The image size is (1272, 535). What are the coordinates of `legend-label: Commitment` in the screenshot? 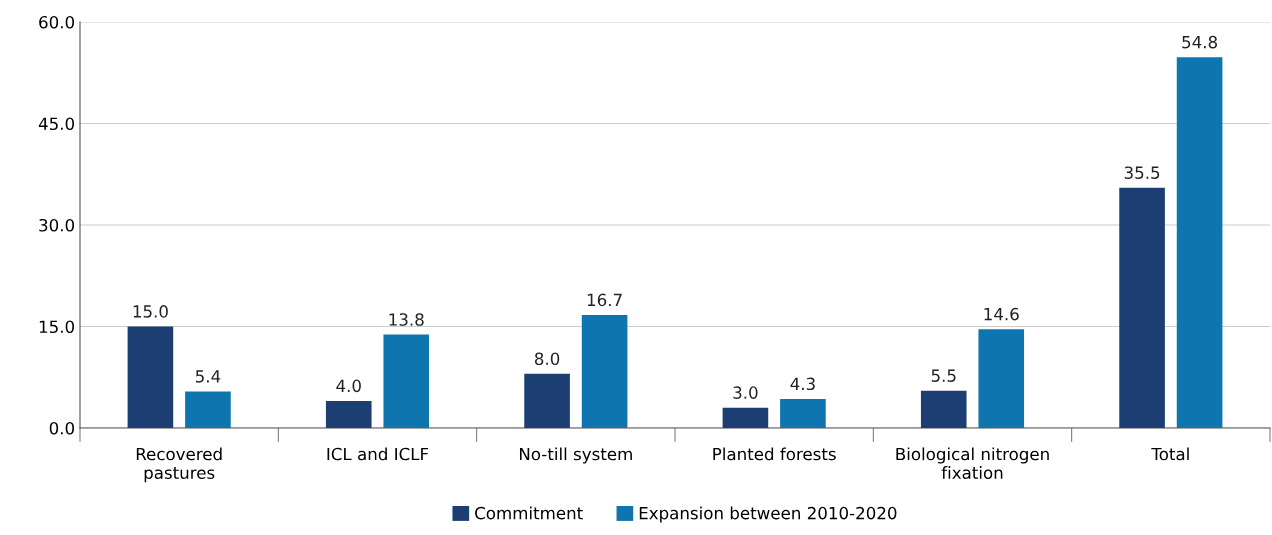 It's located at (529, 513).